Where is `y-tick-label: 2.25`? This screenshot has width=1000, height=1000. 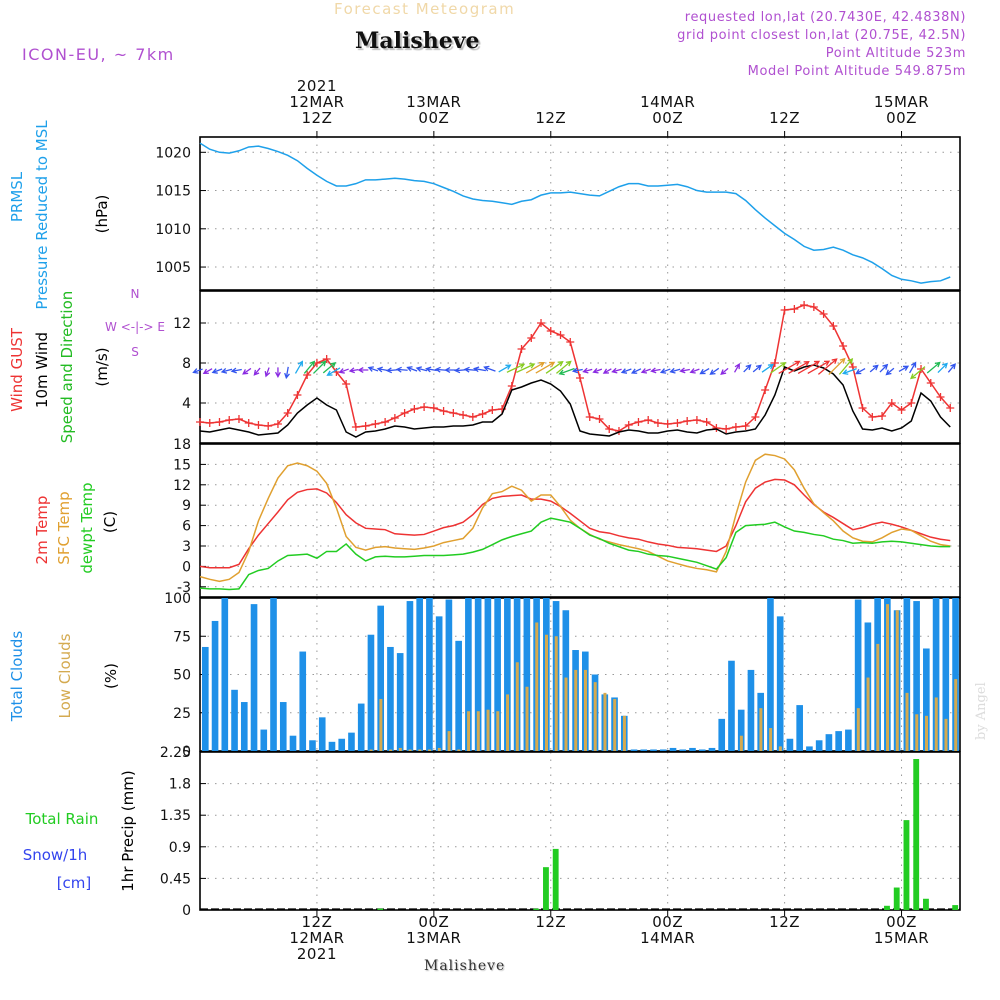
y-tick-label: 2.25 is located at coordinates (175, 753).